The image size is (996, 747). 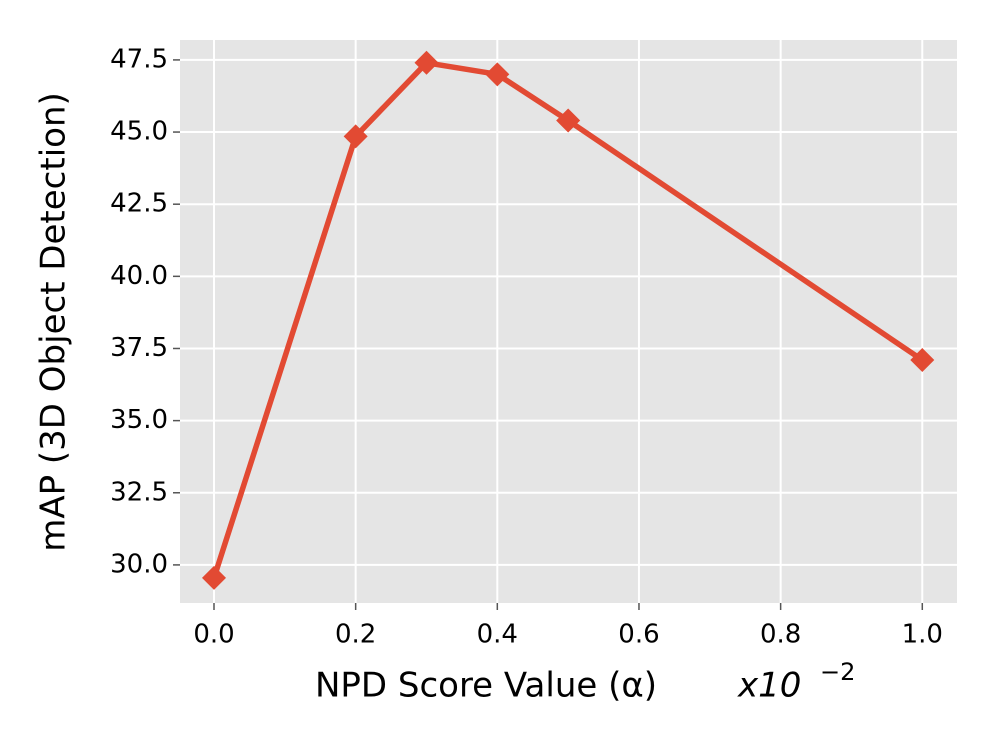 What do you see at coordinates (837, 672) in the screenshot?
I see `x-scale-exponent: −2` at bounding box center [837, 672].